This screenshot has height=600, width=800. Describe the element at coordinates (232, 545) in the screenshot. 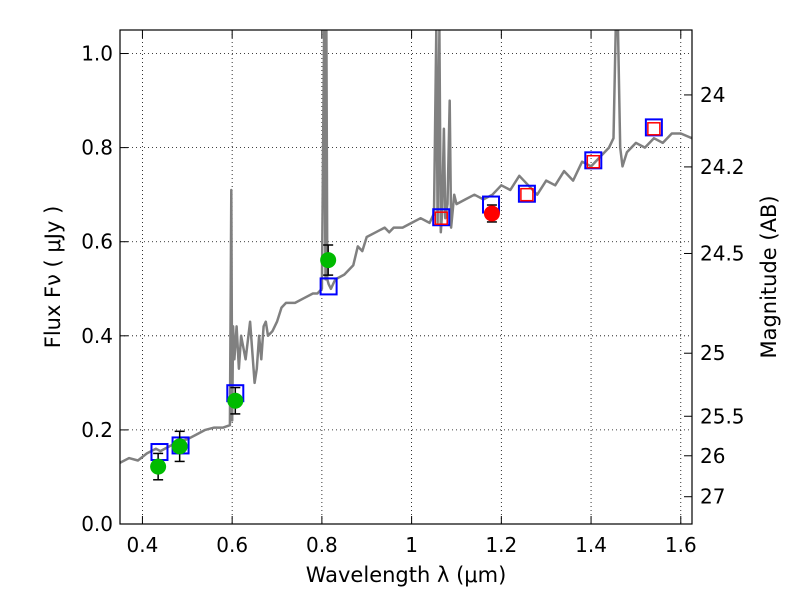

I see `x-tick-label: 0.6` at that location.